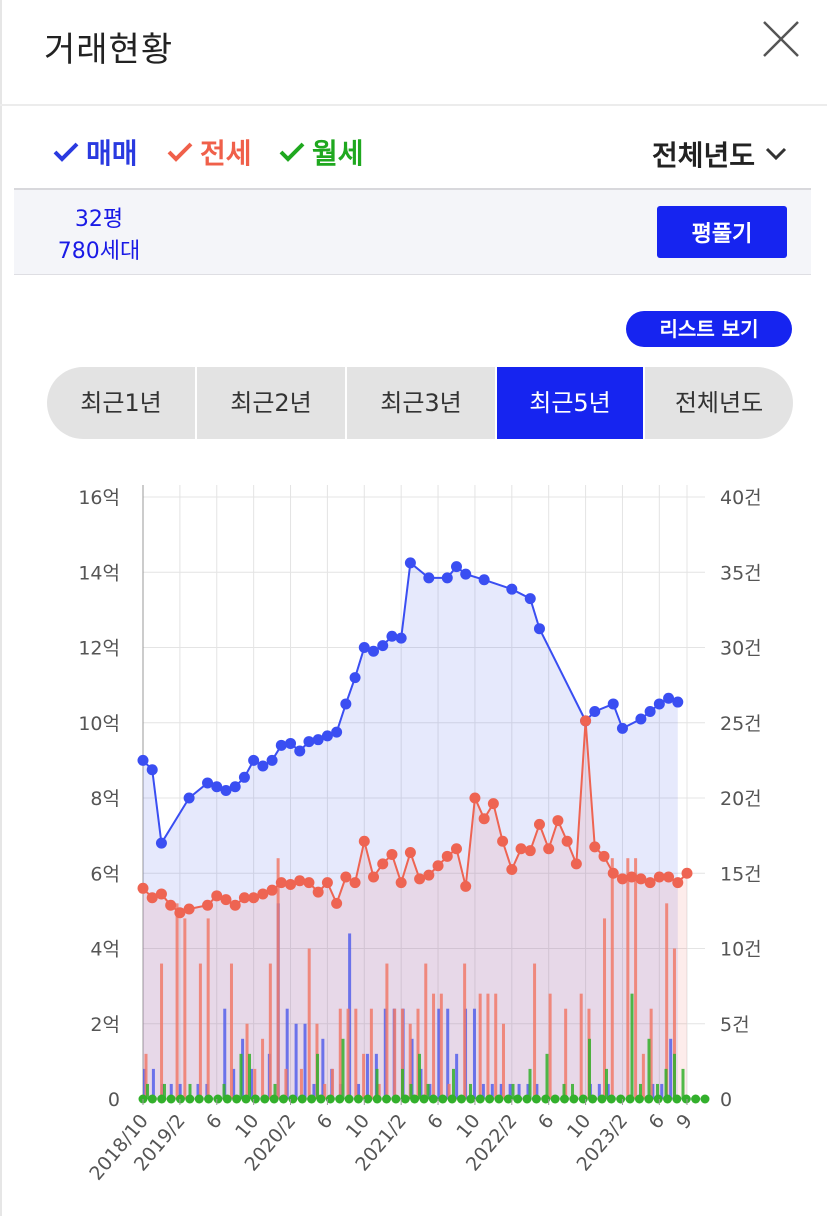 This screenshot has height=1216, width=827. What do you see at coordinates (105, 799) in the screenshot?
I see `y-left-tick-label: 8억` at bounding box center [105, 799].